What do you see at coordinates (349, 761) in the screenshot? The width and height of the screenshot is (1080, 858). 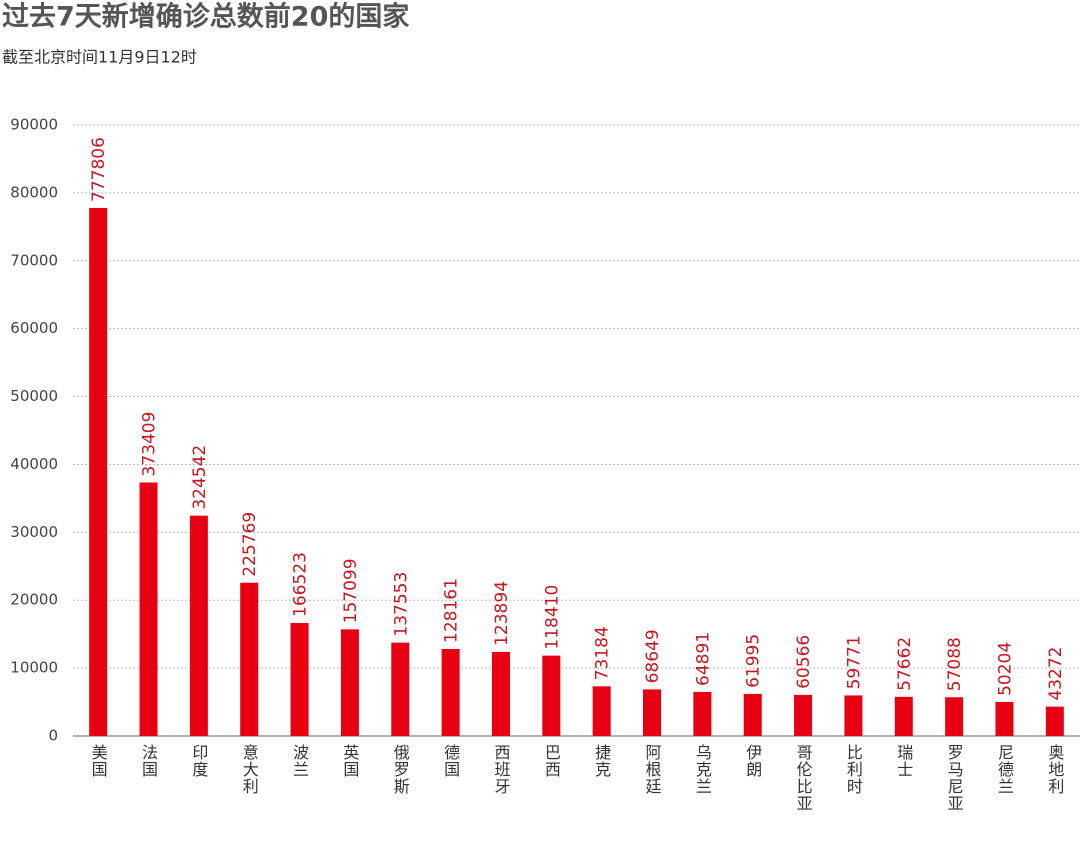 I see `x-tick-label: 英国` at bounding box center [349, 761].